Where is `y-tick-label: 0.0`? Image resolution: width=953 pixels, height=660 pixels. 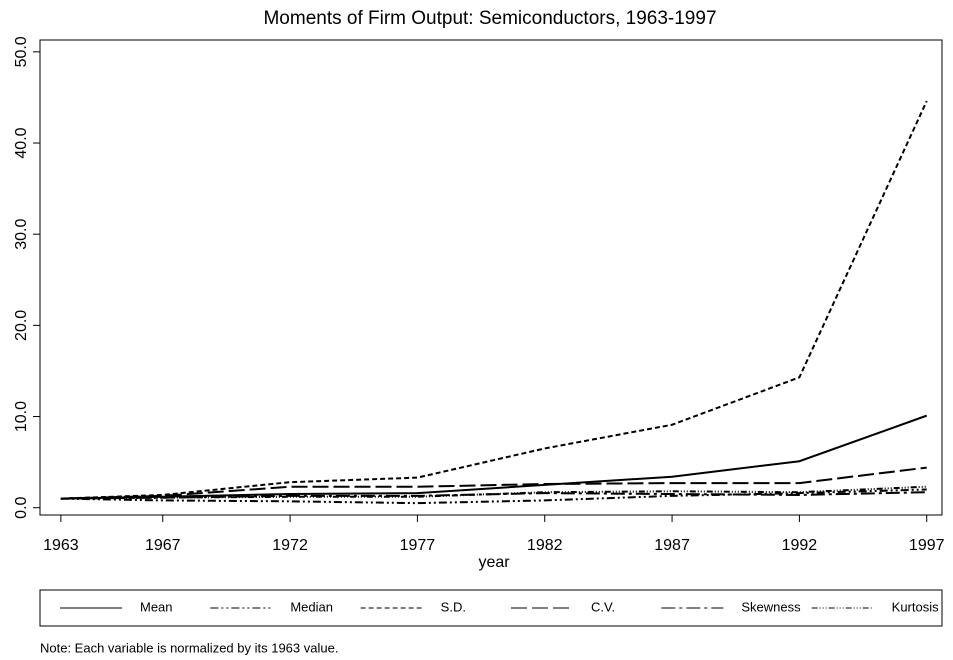 y-tick-label: 0.0 is located at coordinates (21, 507).